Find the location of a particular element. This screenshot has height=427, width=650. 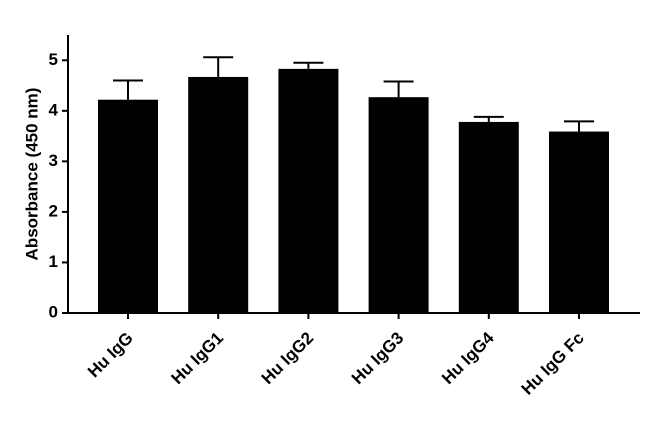

y-tick-label: 0 is located at coordinates (53, 311).